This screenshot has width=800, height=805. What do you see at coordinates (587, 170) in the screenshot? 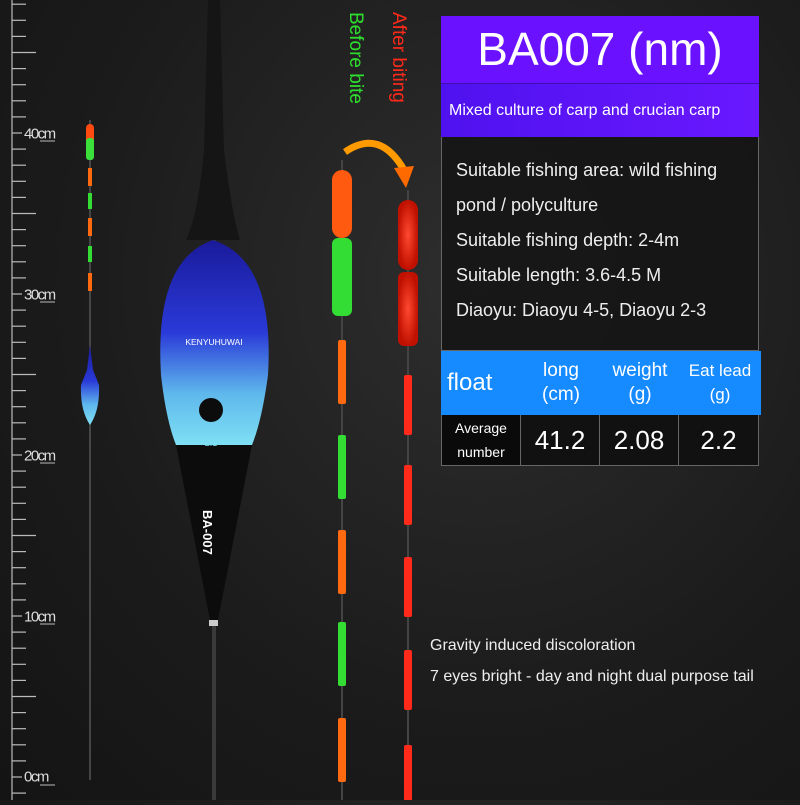
I see `spec-line: Suitable fishing area: wild fishing` at bounding box center [587, 170].